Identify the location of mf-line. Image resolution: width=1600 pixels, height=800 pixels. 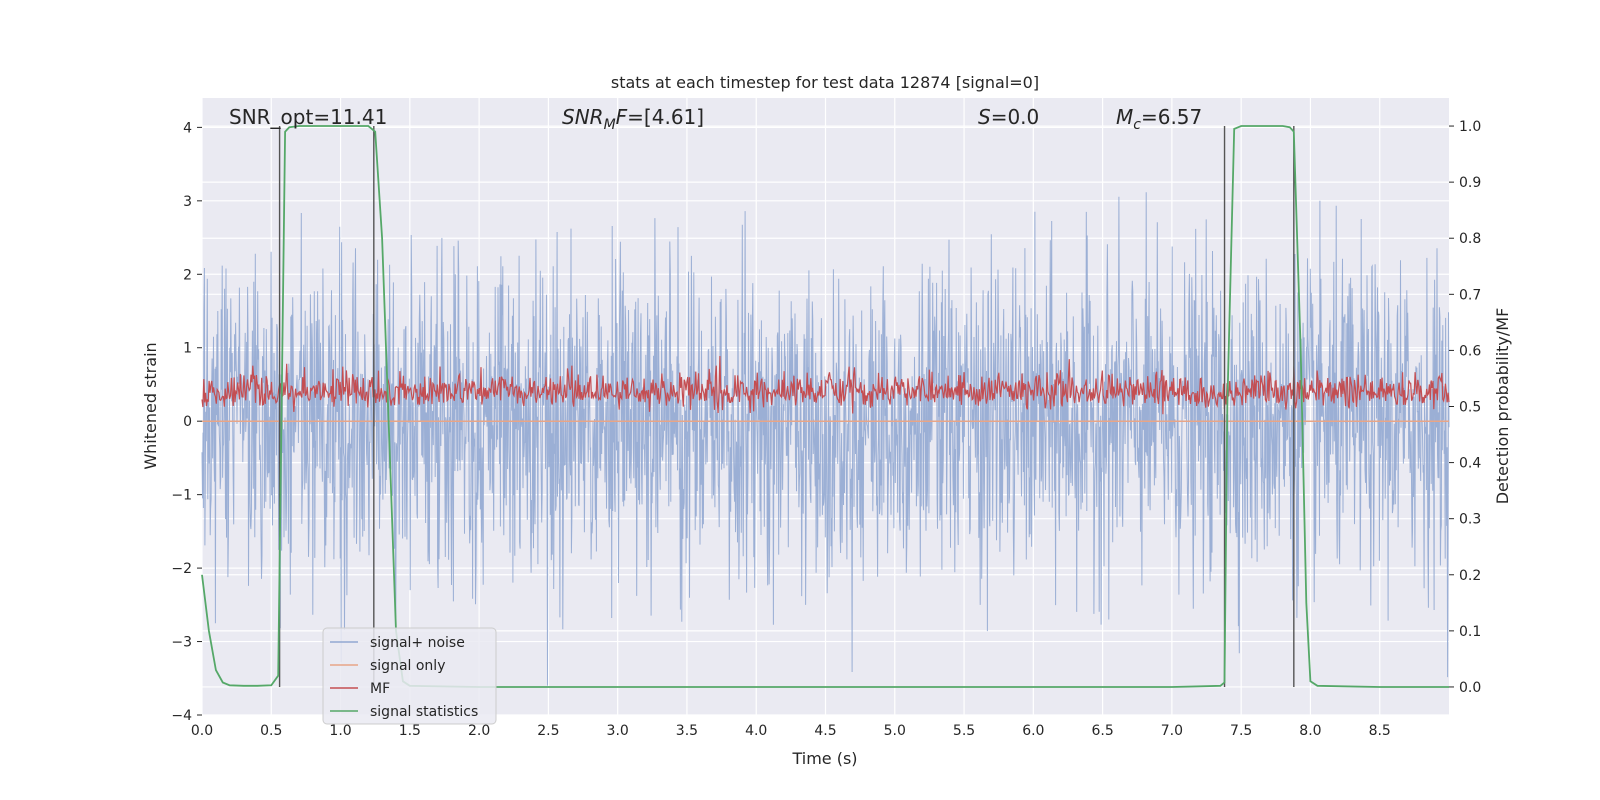
(825, 385).